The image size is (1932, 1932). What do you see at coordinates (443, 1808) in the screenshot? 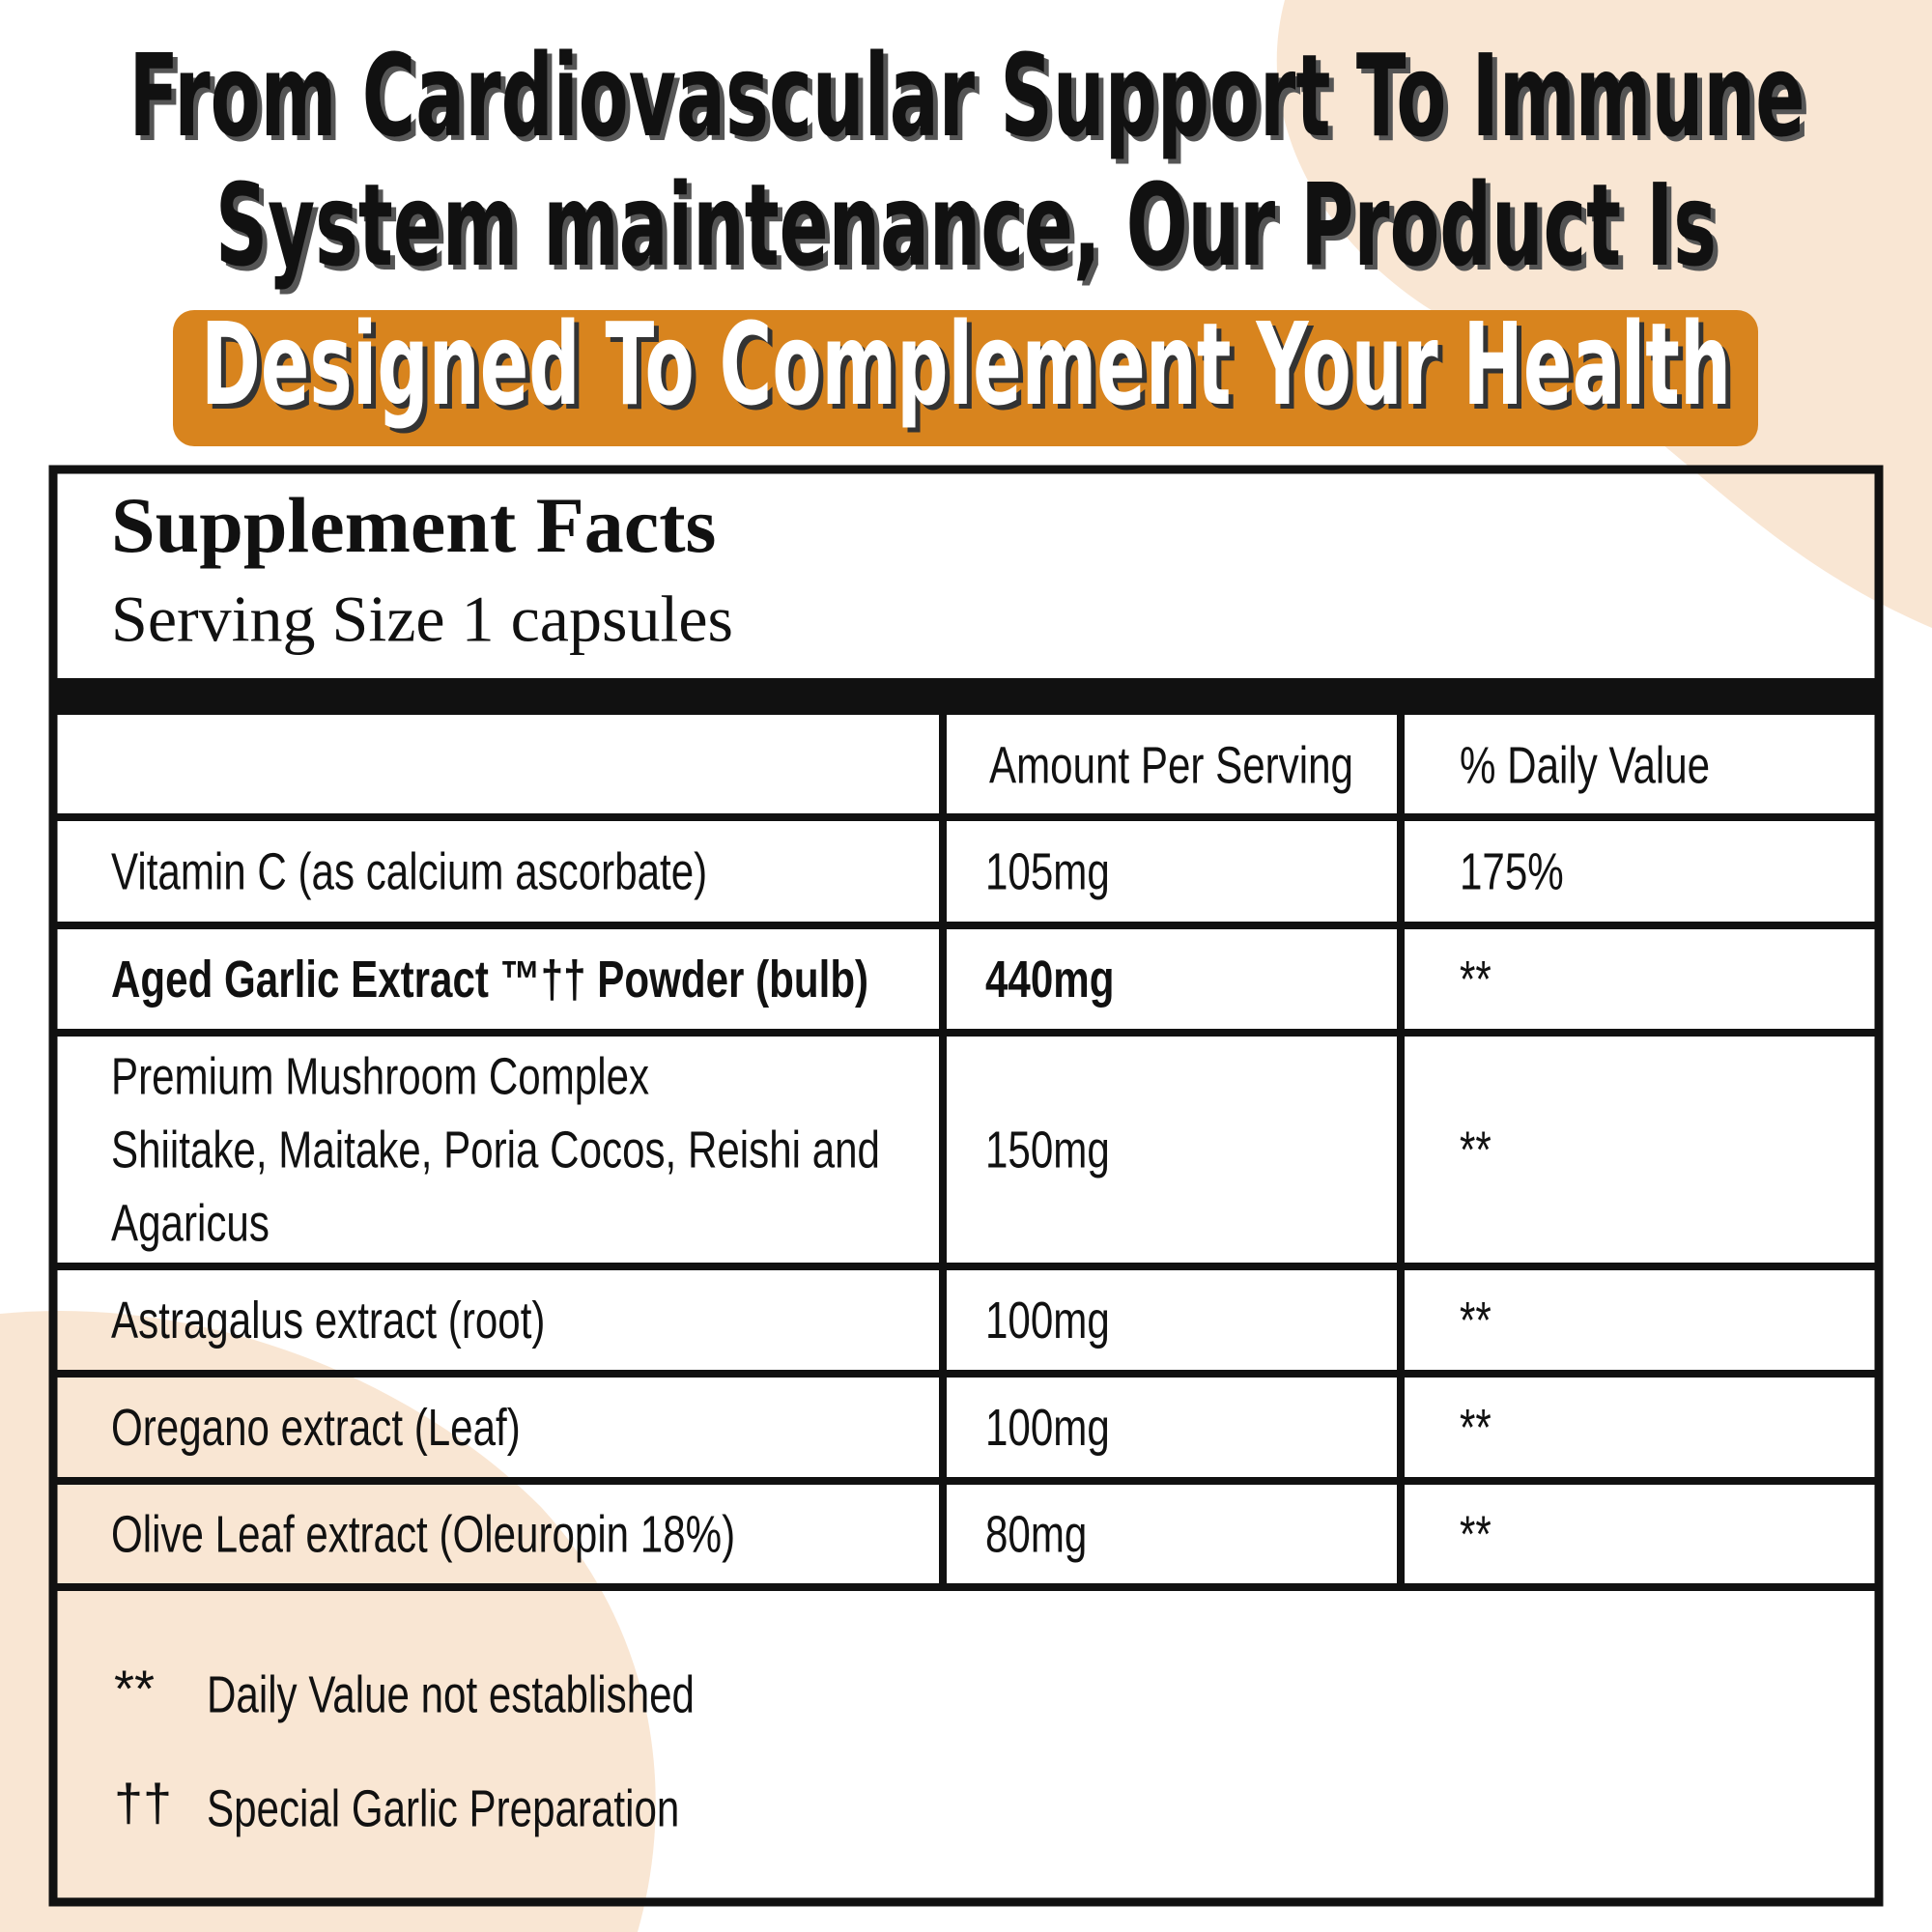
I see `footnote-text: Special Garlic Preparation` at bounding box center [443, 1808].